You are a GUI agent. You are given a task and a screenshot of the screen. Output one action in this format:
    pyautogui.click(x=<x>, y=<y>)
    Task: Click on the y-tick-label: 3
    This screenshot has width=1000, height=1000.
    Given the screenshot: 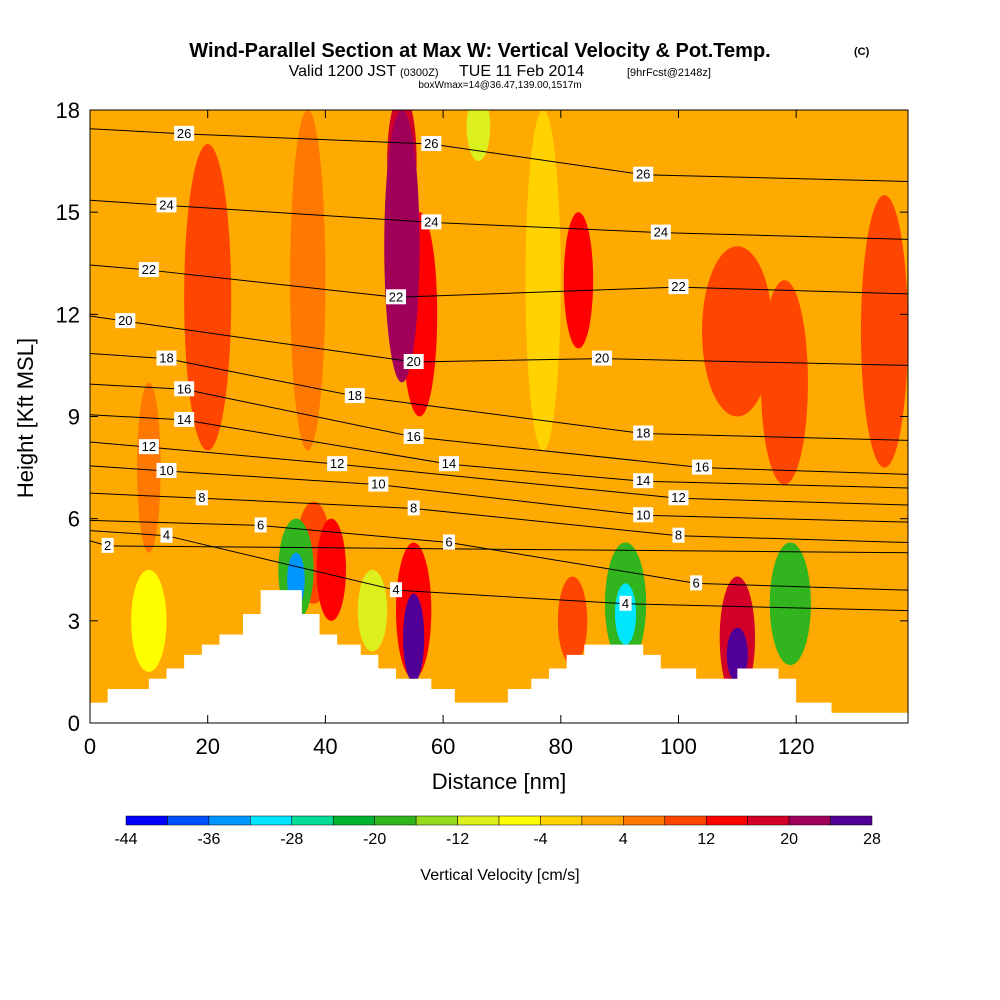 What is the action you would take?
    pyautogui.click(x=74, y=621)
    